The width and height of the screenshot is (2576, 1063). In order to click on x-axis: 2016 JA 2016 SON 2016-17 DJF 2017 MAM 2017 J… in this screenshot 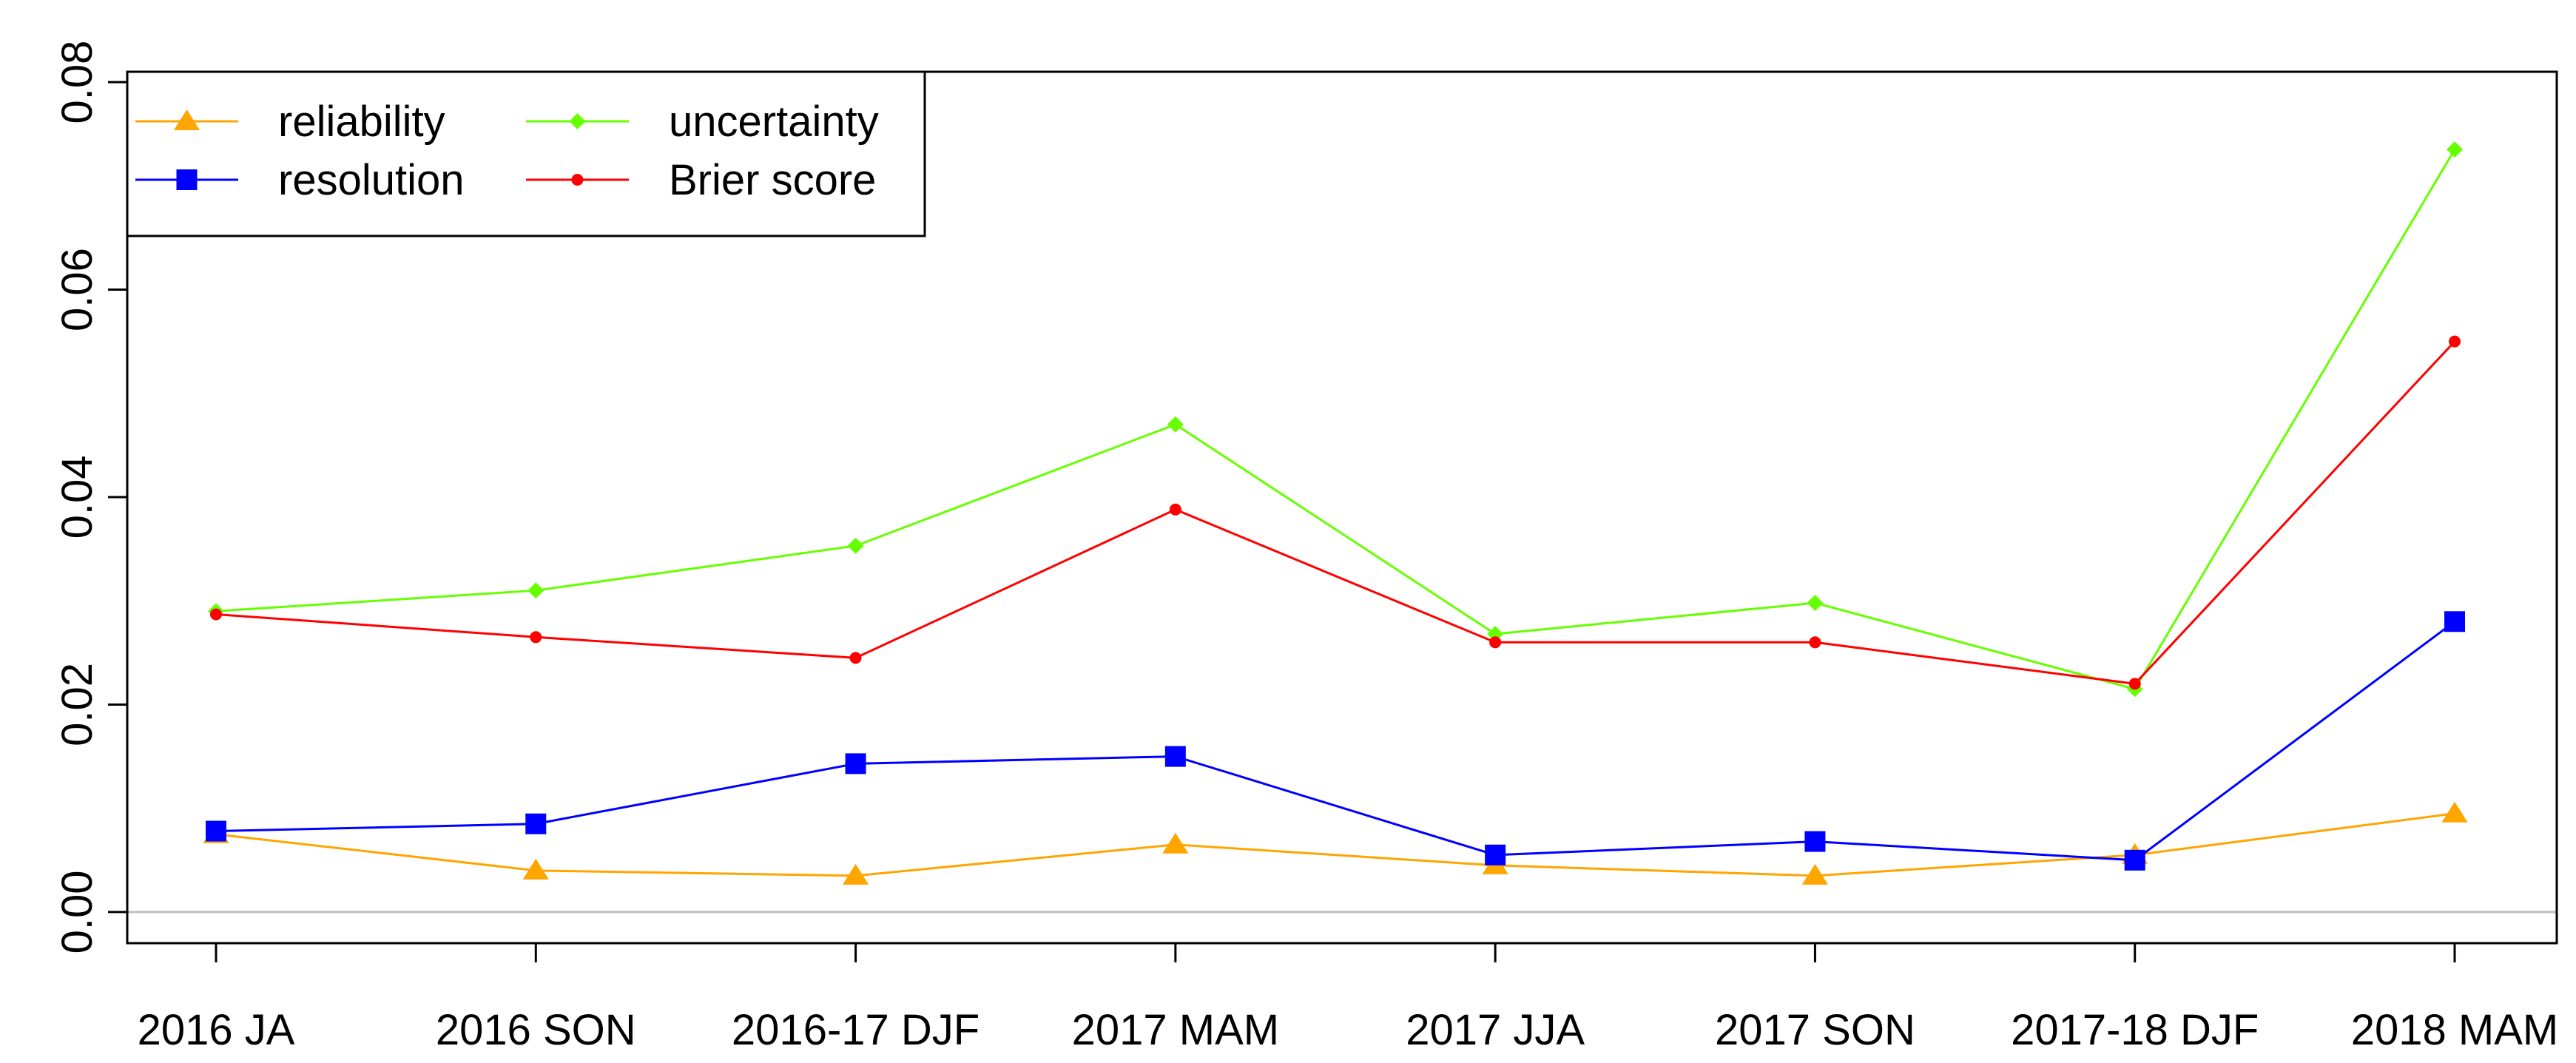, I will do `click(1348, 998)`.